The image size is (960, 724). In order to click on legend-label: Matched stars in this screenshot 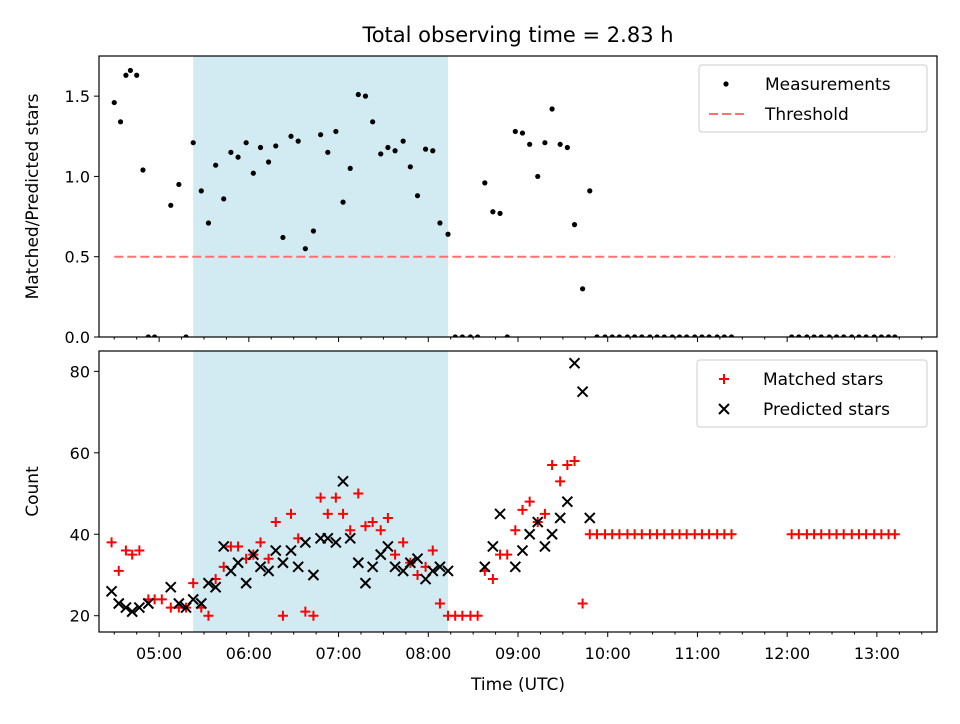, I will do `click(823, 380)`.